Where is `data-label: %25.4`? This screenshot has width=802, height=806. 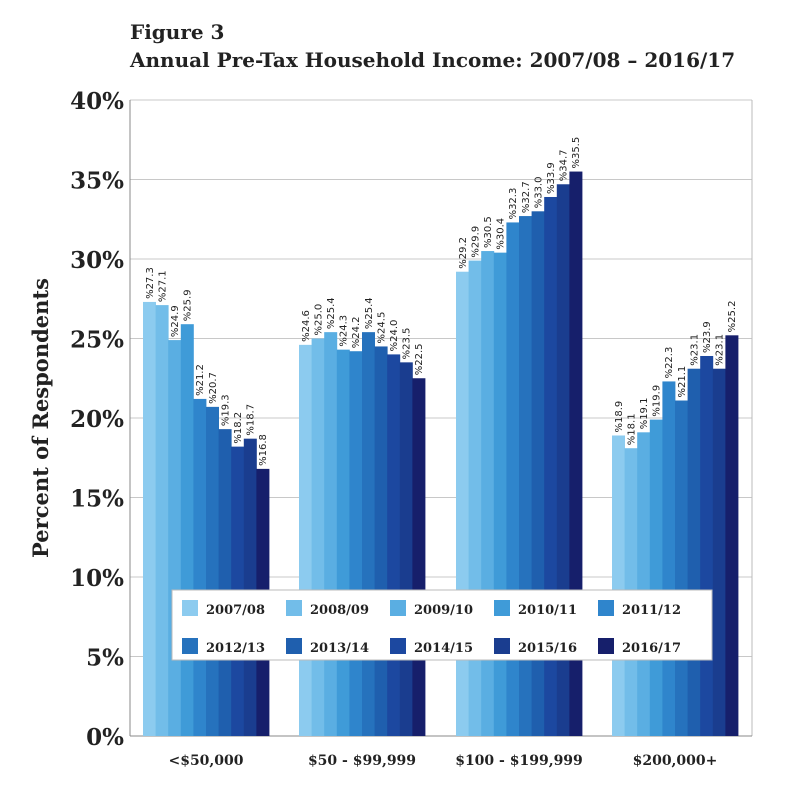
data-label: %25.4 is located at coordinates (369, 313).